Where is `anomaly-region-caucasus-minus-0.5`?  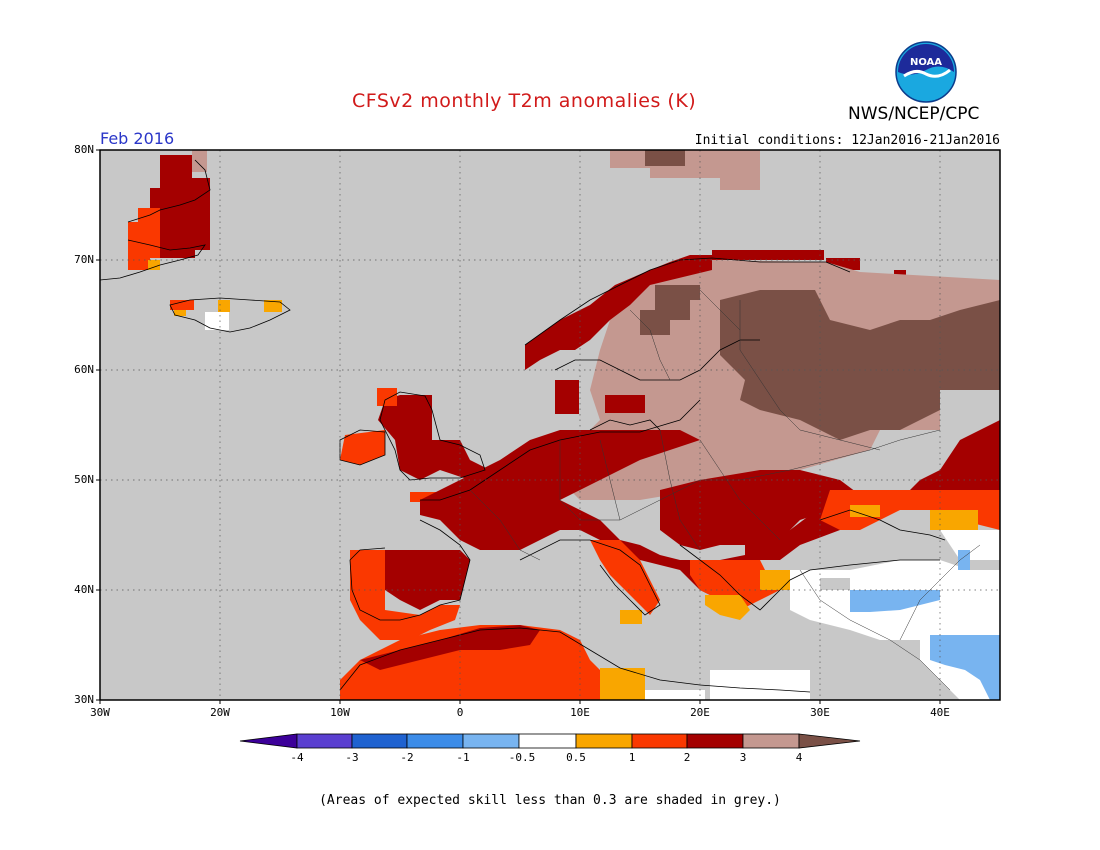
anomaly-region-caucasus-minus-0.5 is located at coordinates (964, 560).